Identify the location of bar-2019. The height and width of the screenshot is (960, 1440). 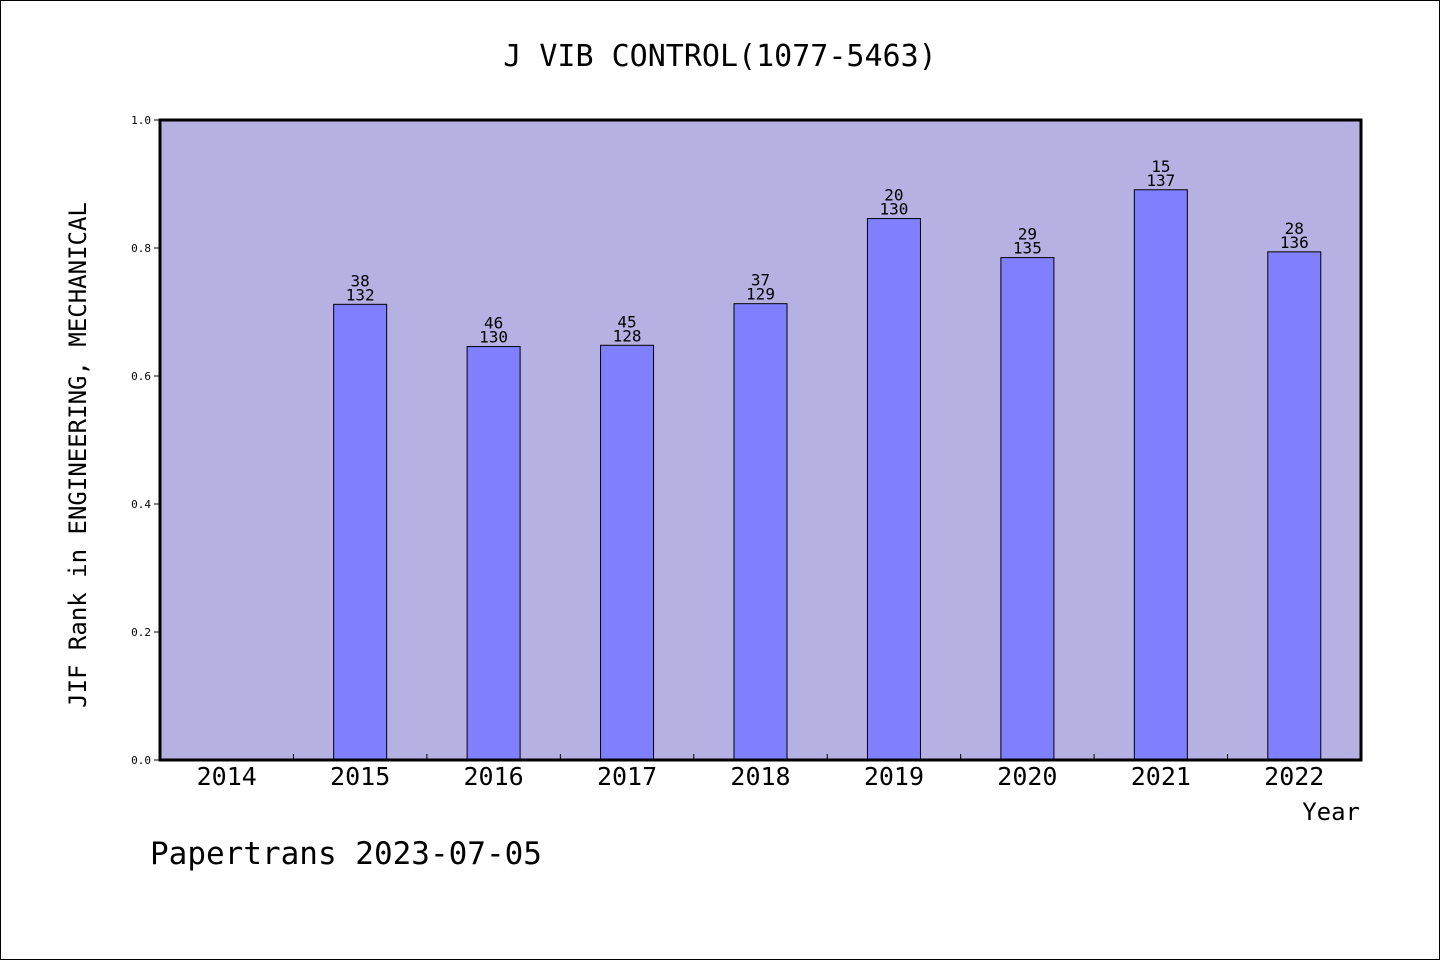
(893, 489).